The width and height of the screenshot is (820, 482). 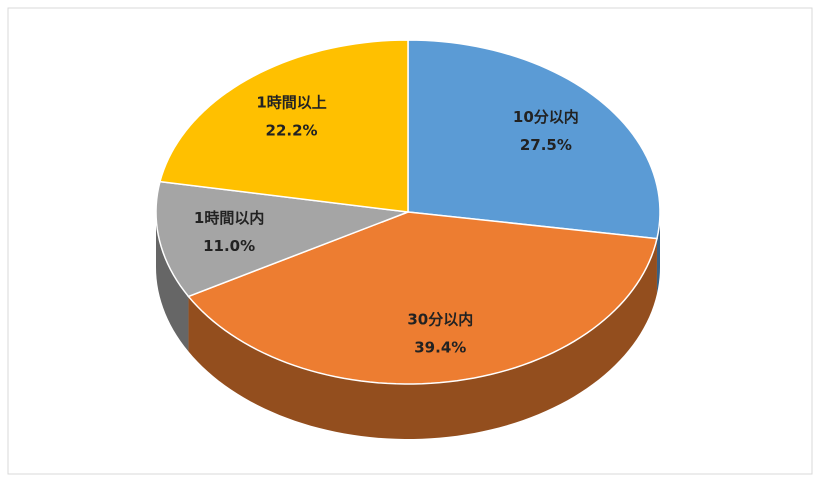 I want to click on category-label: 1時間以上, so click(x=291, y=103).